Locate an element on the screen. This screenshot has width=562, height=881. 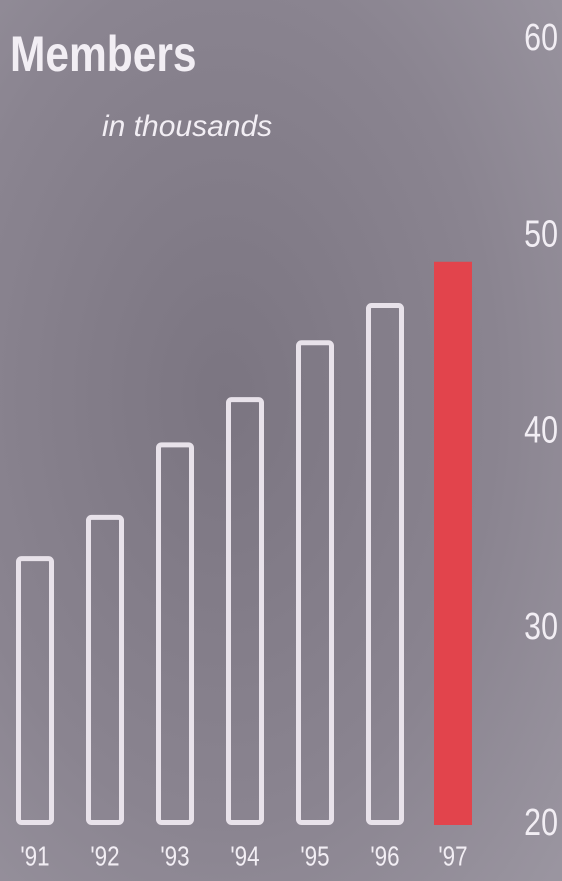
y-tick-label: 50 is located at coordinates (541, 234).